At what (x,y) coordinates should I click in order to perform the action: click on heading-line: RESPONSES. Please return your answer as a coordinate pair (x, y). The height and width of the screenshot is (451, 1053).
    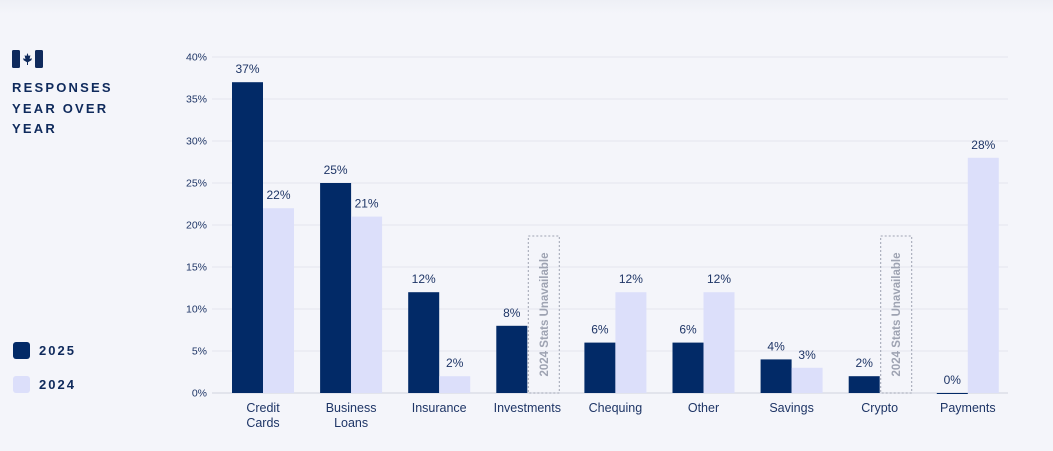
    Looking at the image, I should click on (62, 87).